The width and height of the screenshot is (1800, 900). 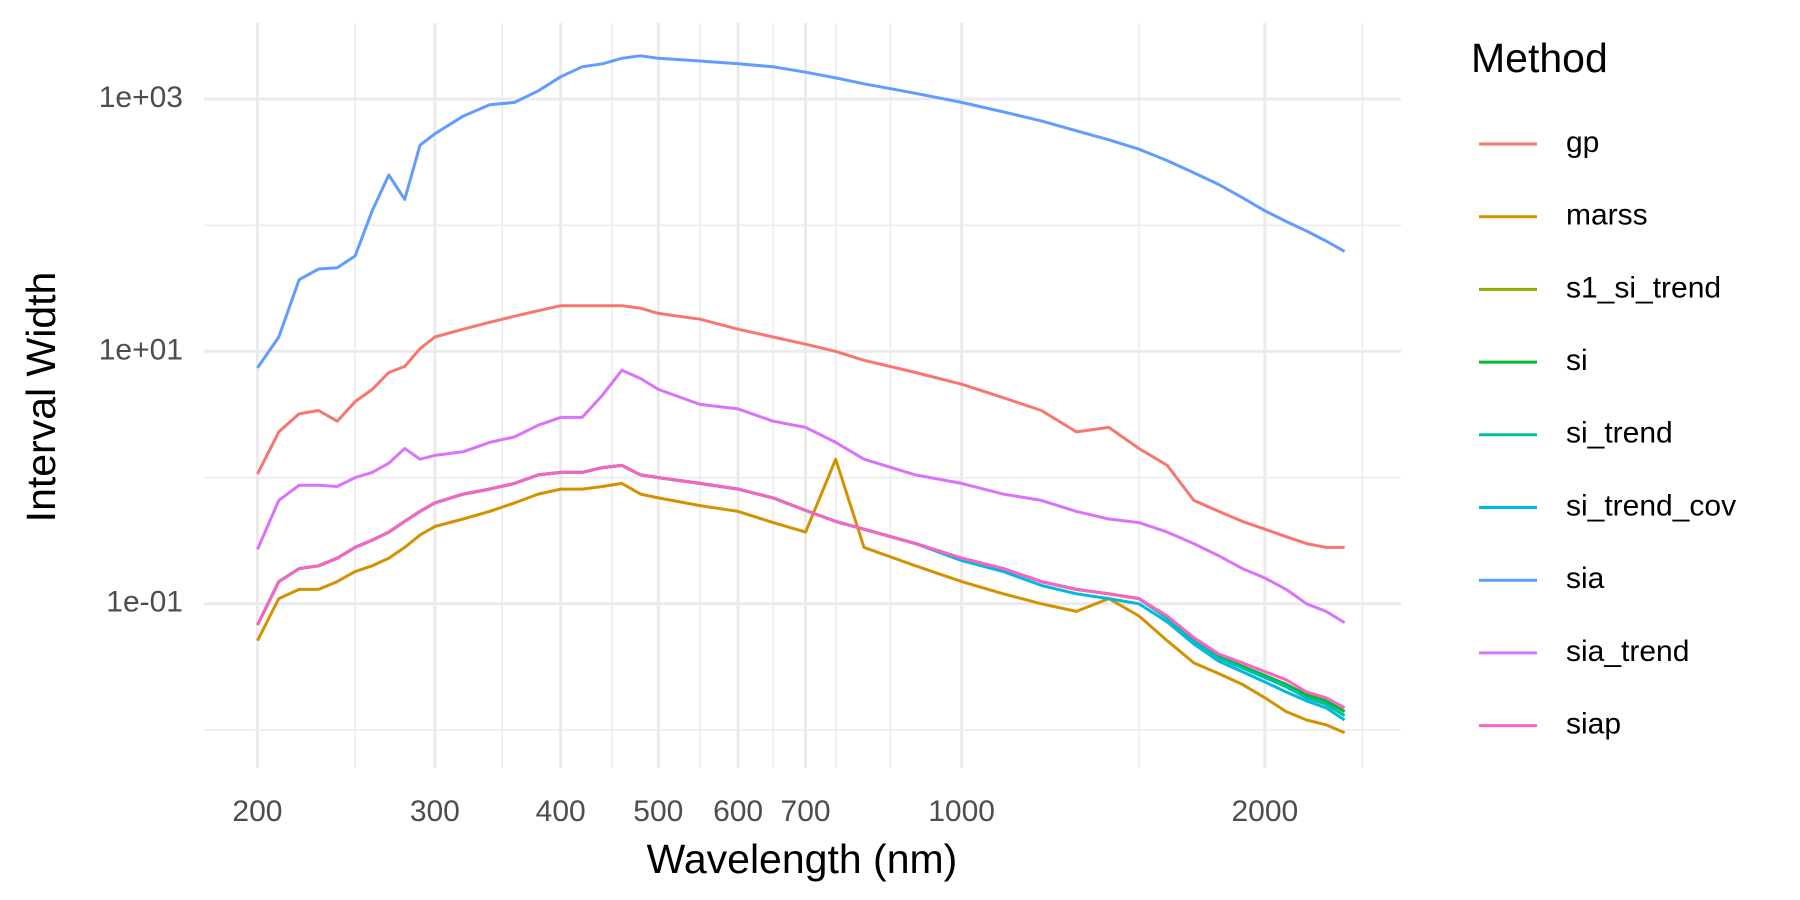 I want to click on x-axis-title: Wavelength (nm), so click(x=802, y=859).